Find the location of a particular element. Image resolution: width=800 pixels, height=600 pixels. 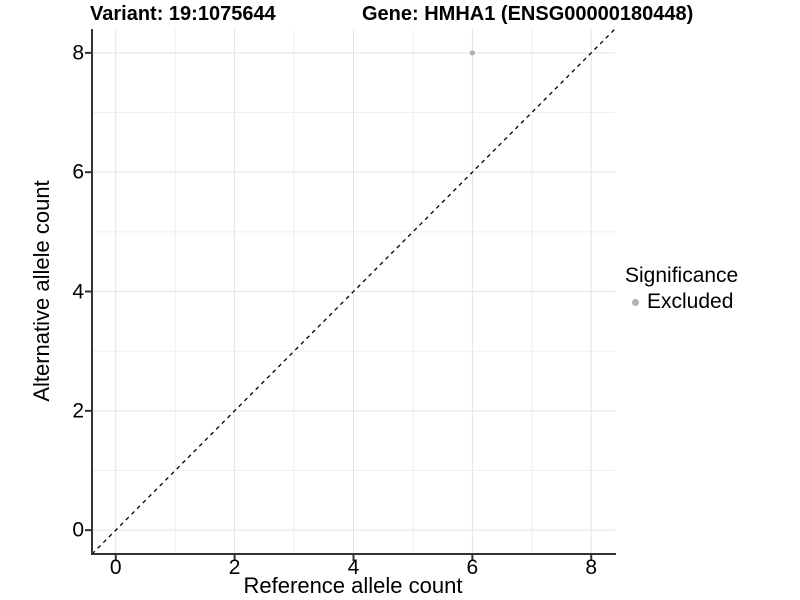

data-point is located at coordinates (472, 53).